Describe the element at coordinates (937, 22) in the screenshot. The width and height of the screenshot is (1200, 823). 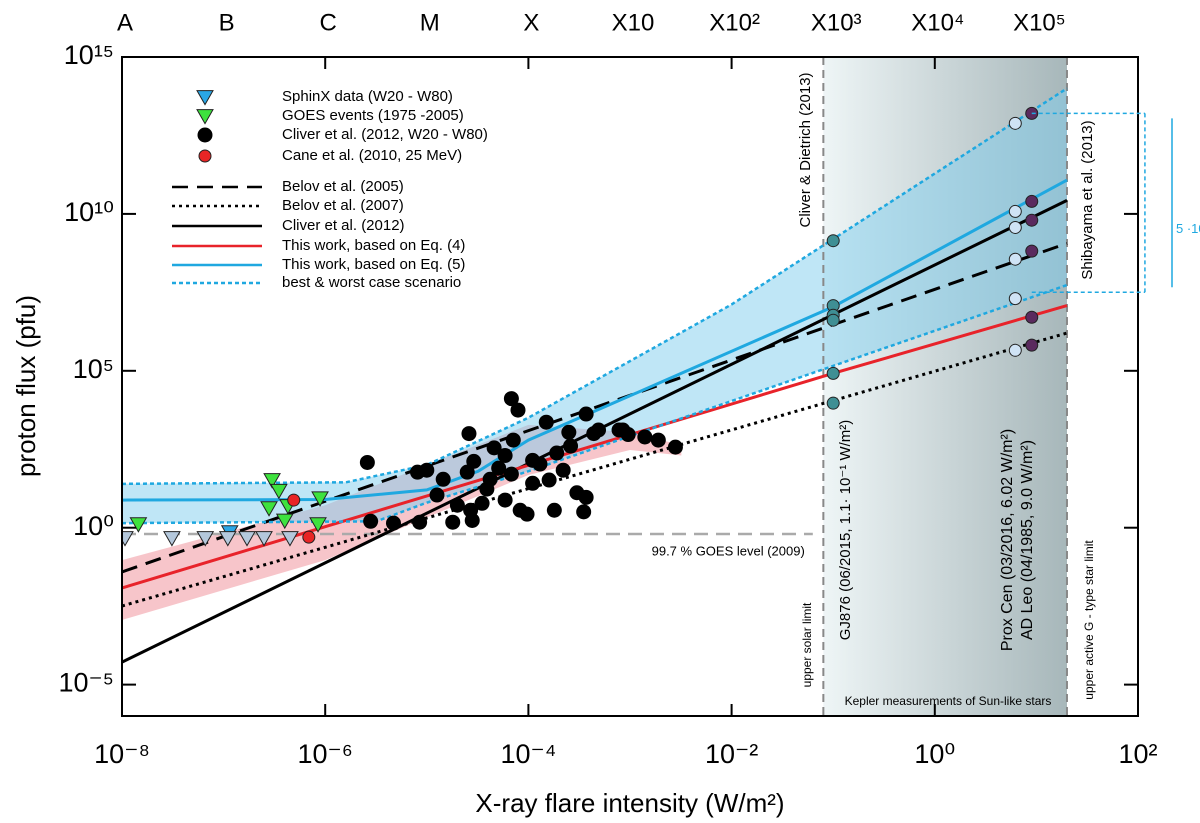
I see `class-label: X10⁴` at that location.